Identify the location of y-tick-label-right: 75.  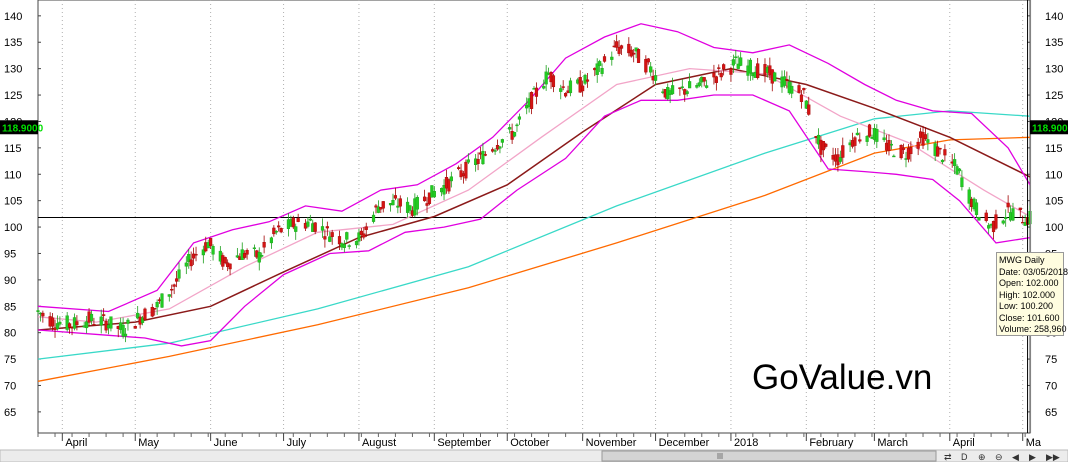
(1051, 360).